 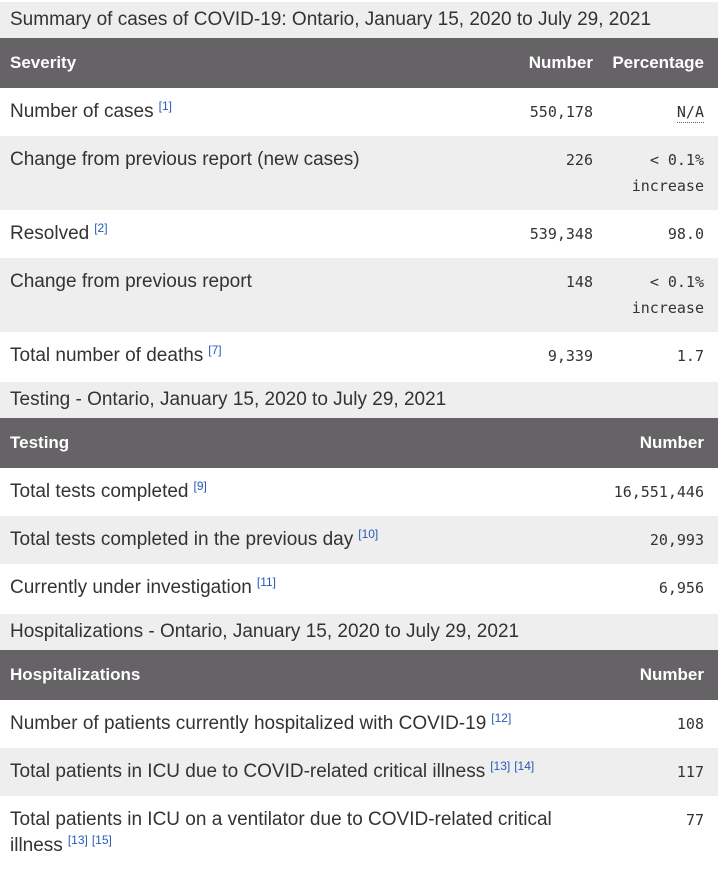 I want to click on table-row: Number of cases [1] 550,178 N/A, so click(x=359, y=112).